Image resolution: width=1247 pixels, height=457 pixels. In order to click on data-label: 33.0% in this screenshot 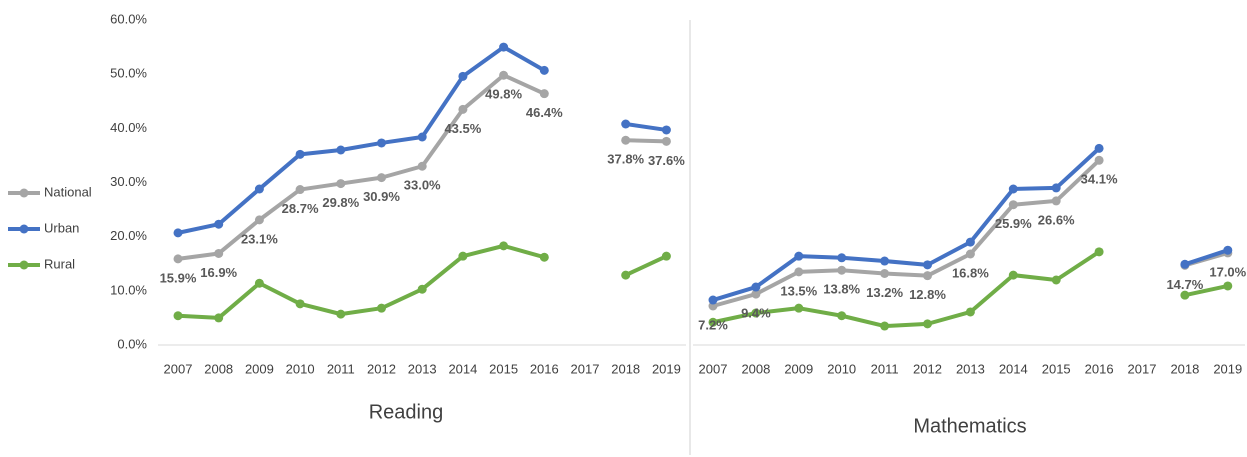, I will do `click(422, 185)`.